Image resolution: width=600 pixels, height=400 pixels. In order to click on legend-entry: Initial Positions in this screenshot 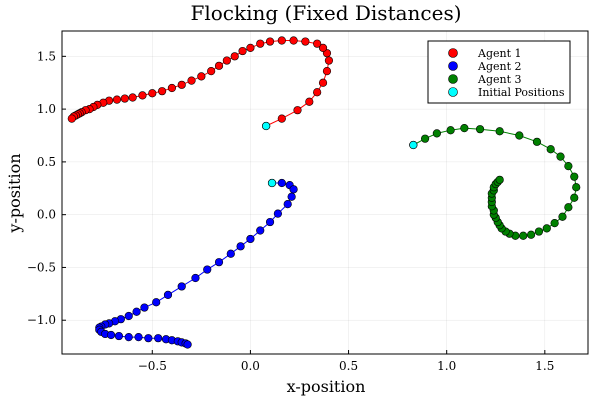, I will do `click(521, 92)`.